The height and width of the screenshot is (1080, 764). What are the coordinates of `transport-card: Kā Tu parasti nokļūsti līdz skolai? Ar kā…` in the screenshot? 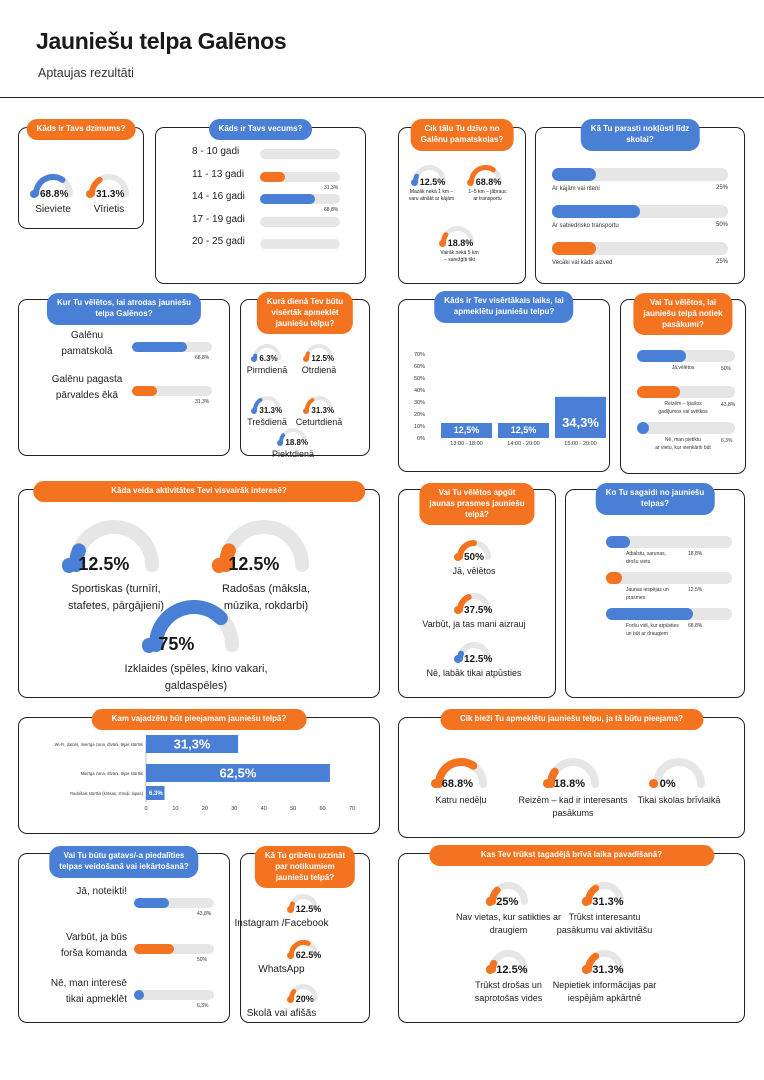 It's located at (640, 201).